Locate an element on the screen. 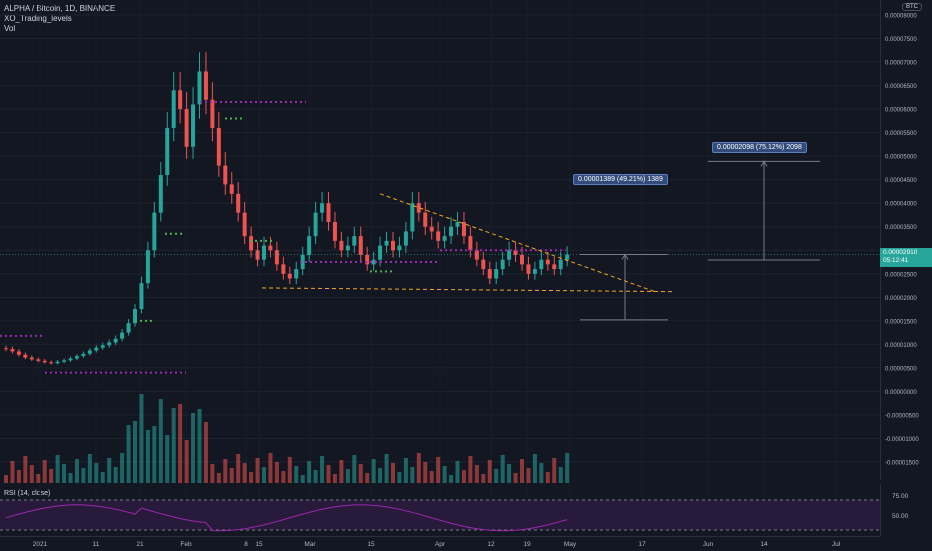  y-tick-label: 0.00004000 is located at coordinates (901, 205).